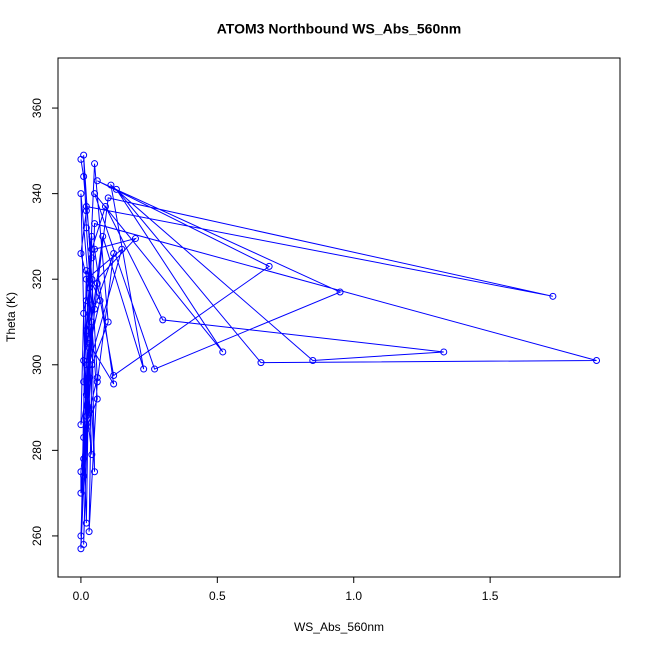 The height and width of the screenshot is (650, 650). Describe the element at coordinates (490, 596) in the screenshot. I see `x-tick-label: 1.5` at that location.